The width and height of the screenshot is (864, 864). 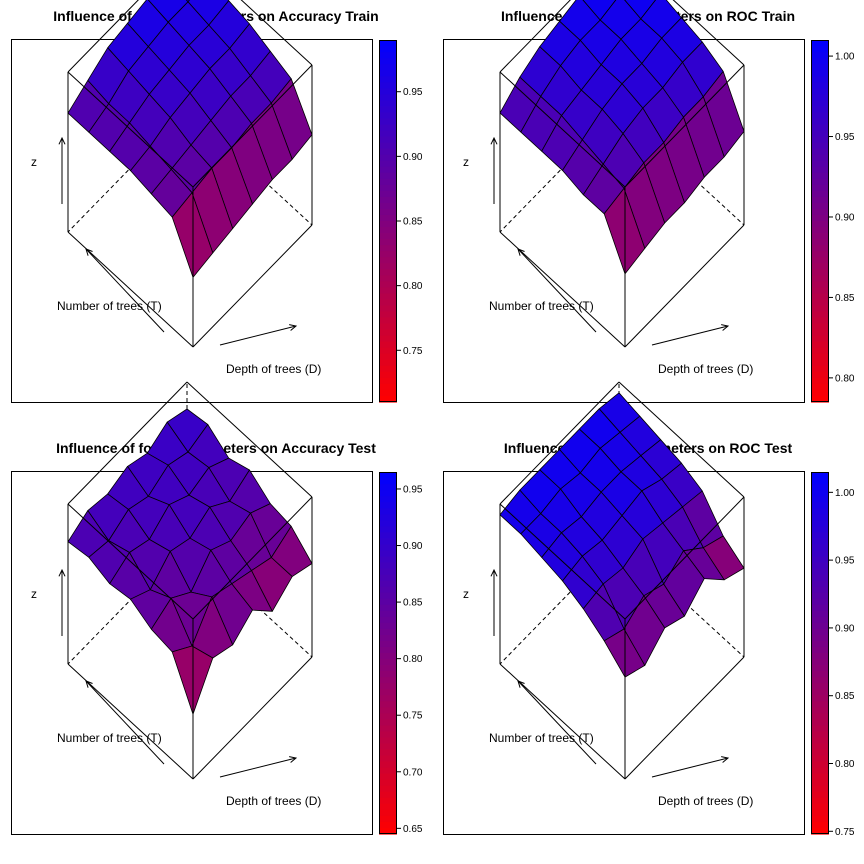 What do you see at coordinates (413, 351) in the screenshot?
I see `colorbar-tick-label: 0.75` at bounding box center [413, 351].